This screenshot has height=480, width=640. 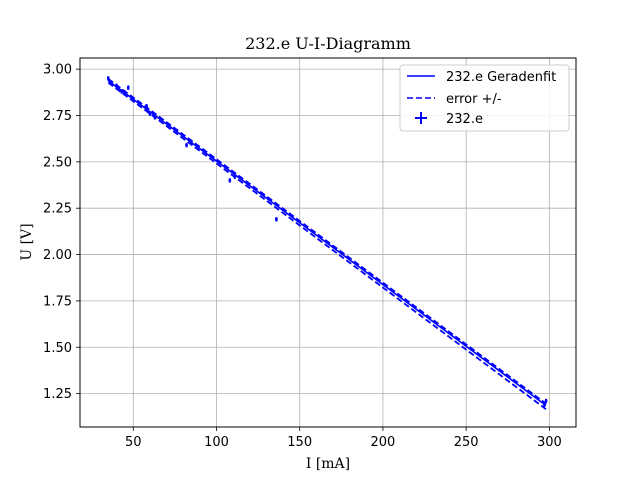 What do you see at coordinates (57, 209) in the screenshot?
I see `y-tick-label: 2.25` at bounding box center [57, 209].